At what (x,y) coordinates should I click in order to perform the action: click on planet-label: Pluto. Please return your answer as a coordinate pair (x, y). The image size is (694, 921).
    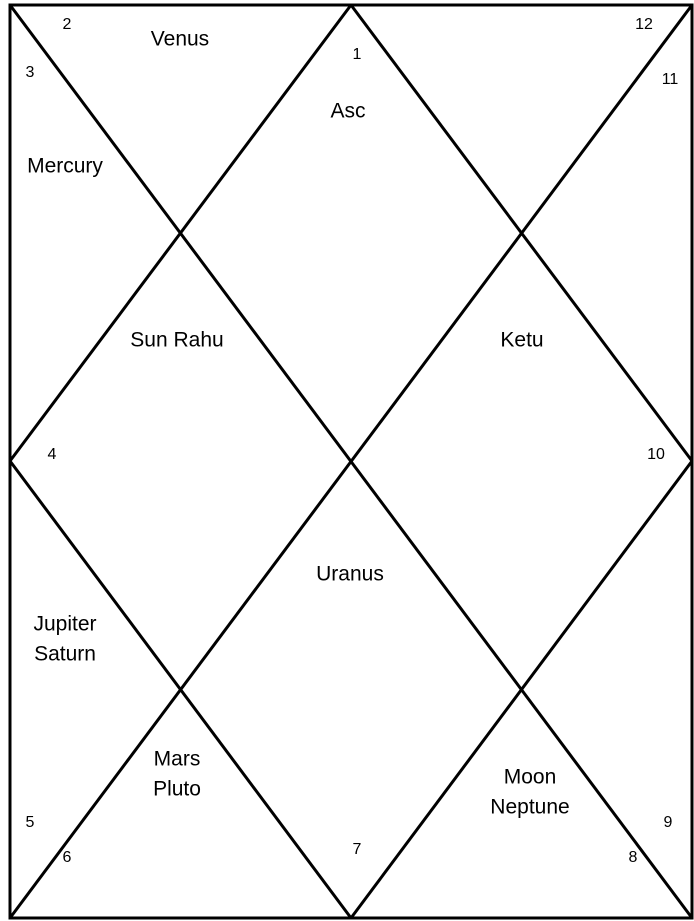
    Looking at the image, I should click on (177, 789).